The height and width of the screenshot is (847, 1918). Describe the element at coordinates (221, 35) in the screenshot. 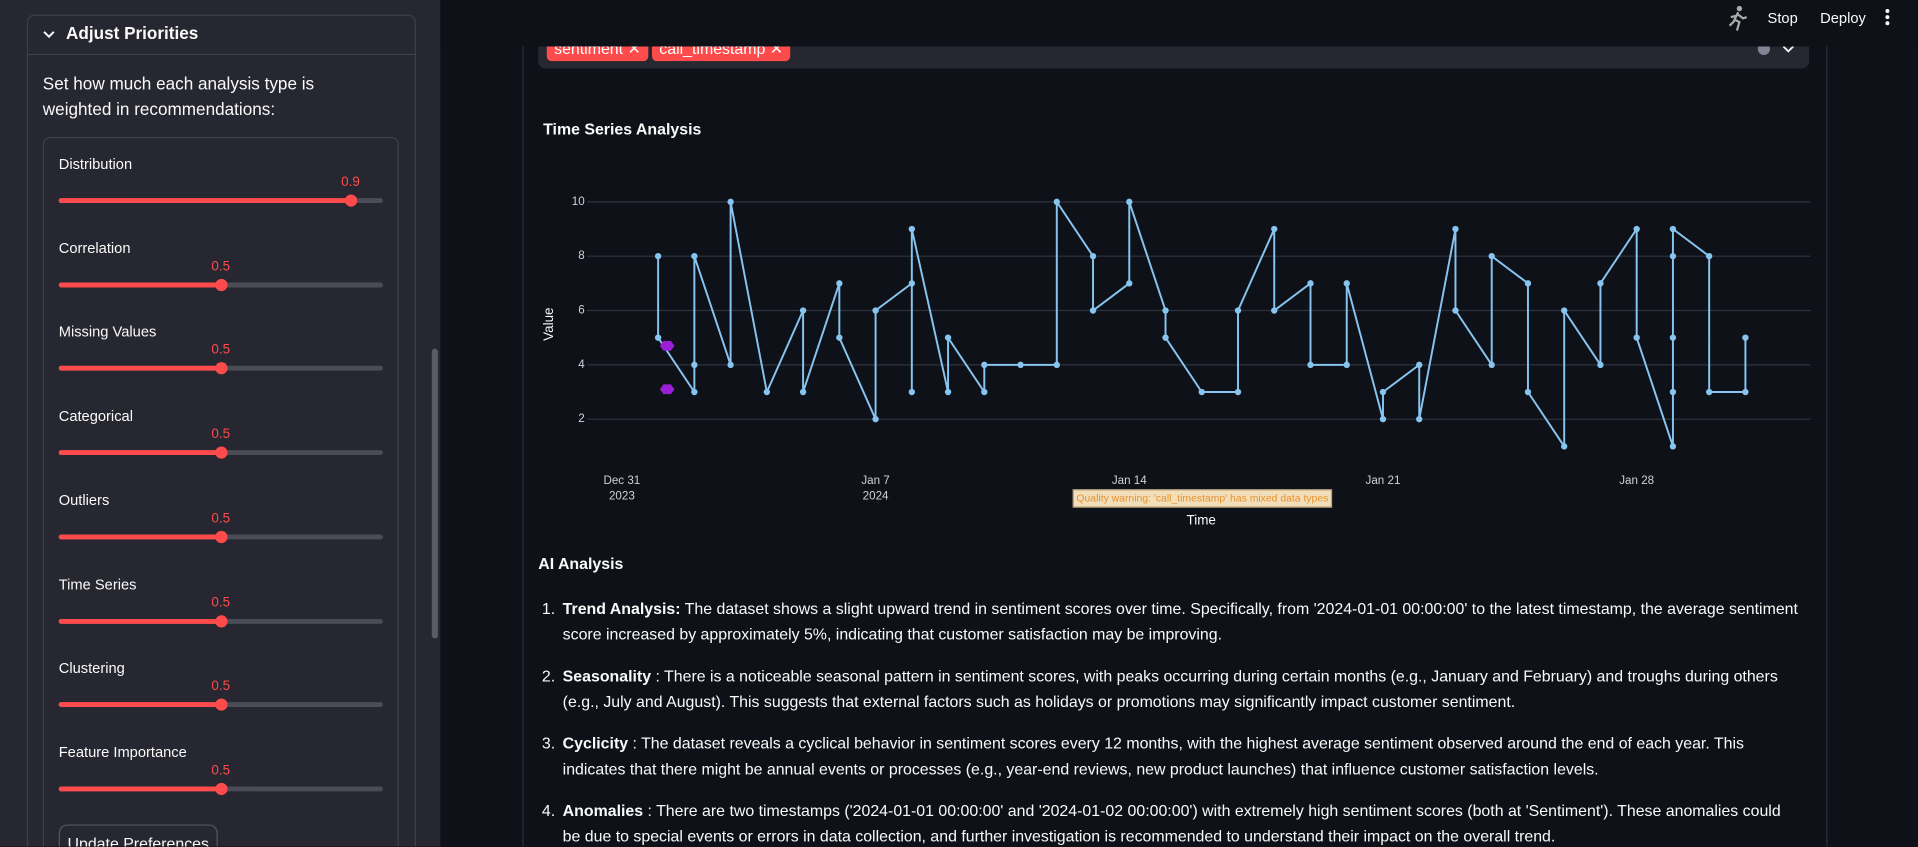

I see `expander-header` at that location.